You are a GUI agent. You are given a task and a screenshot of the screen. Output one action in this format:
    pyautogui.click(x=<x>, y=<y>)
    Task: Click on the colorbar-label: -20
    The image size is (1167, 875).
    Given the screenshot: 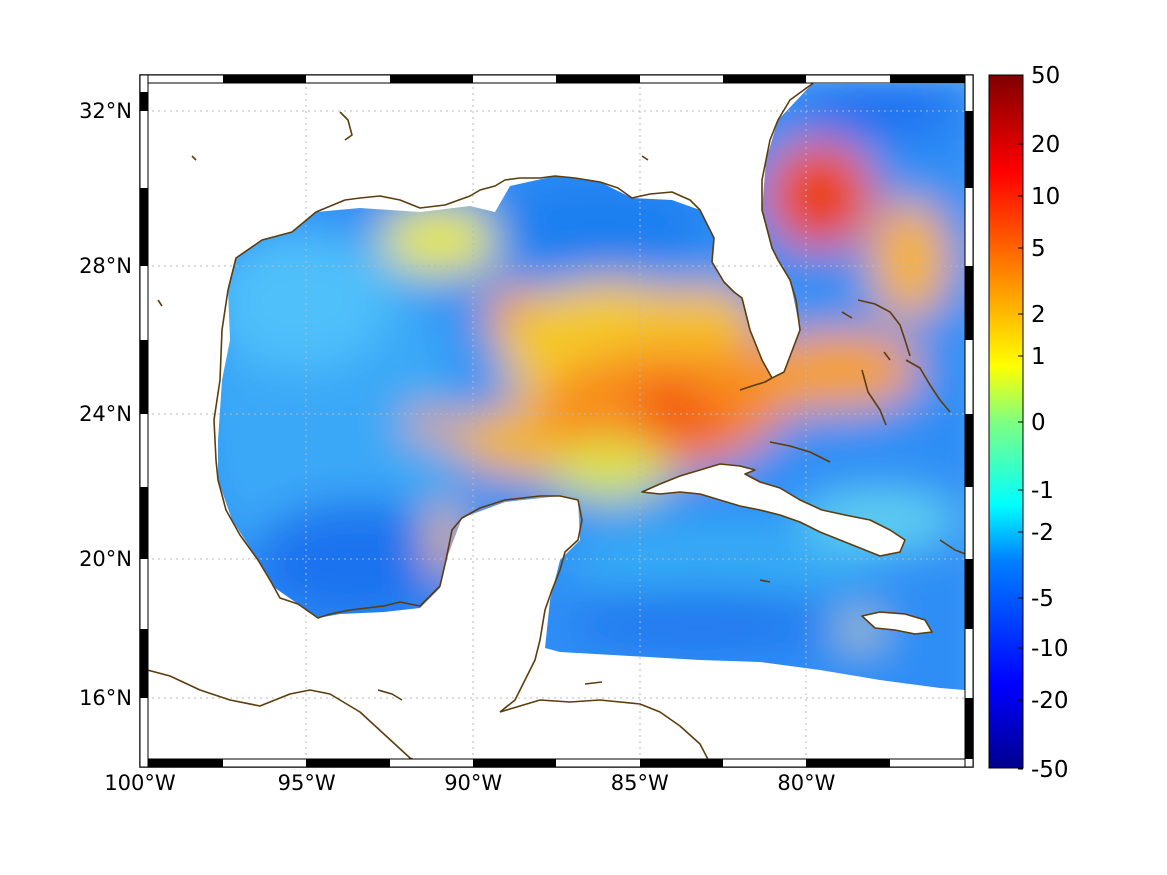 What is the action you would take?
    pyautogui.click(x=1050, y=701)
    